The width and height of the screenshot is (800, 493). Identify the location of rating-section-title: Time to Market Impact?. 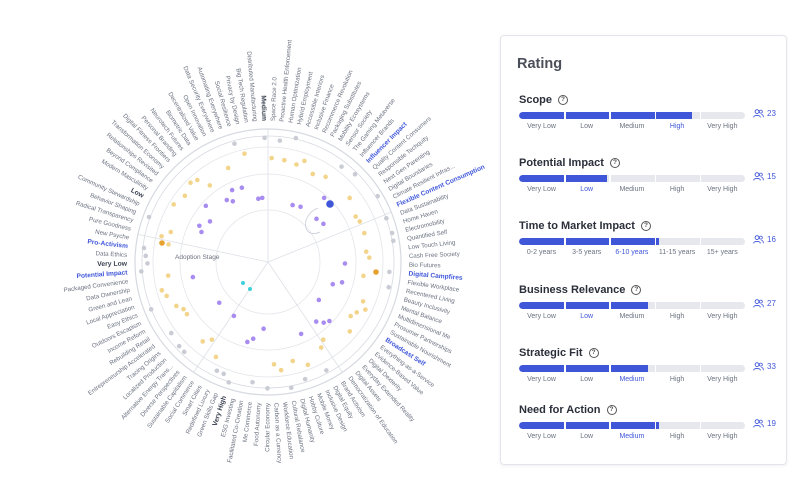
(585, 226).